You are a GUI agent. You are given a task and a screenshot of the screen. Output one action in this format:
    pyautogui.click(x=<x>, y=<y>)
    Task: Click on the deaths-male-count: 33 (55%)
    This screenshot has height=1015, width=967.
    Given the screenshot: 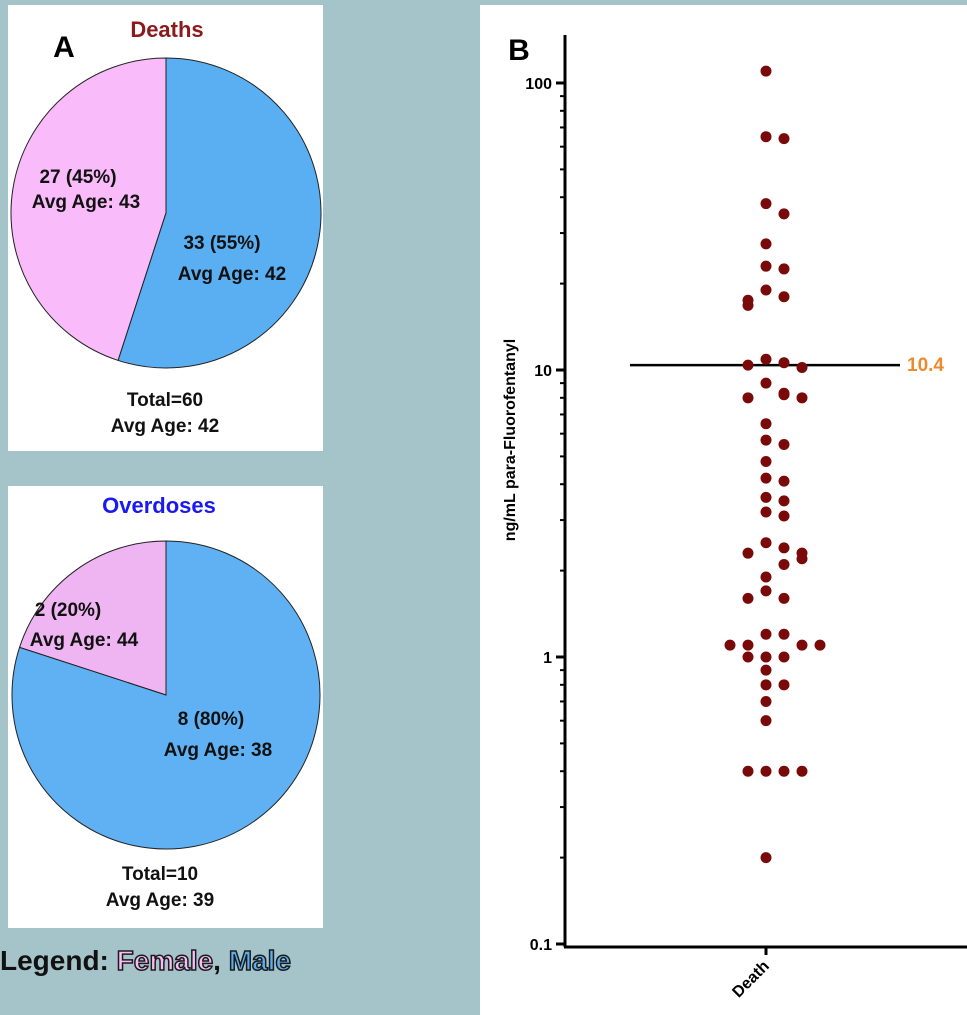 What is the action you would take?
    pyautogui.click(x=221, y=243)
    